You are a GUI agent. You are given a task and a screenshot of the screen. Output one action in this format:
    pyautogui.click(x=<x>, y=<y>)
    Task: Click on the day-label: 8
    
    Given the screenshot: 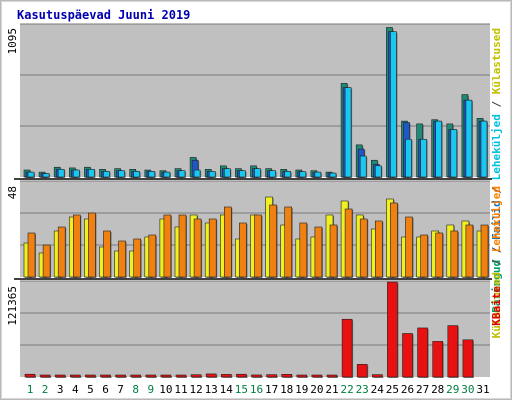 What is the action you would take?
    pyautogui.click(x=135, y=389)
    